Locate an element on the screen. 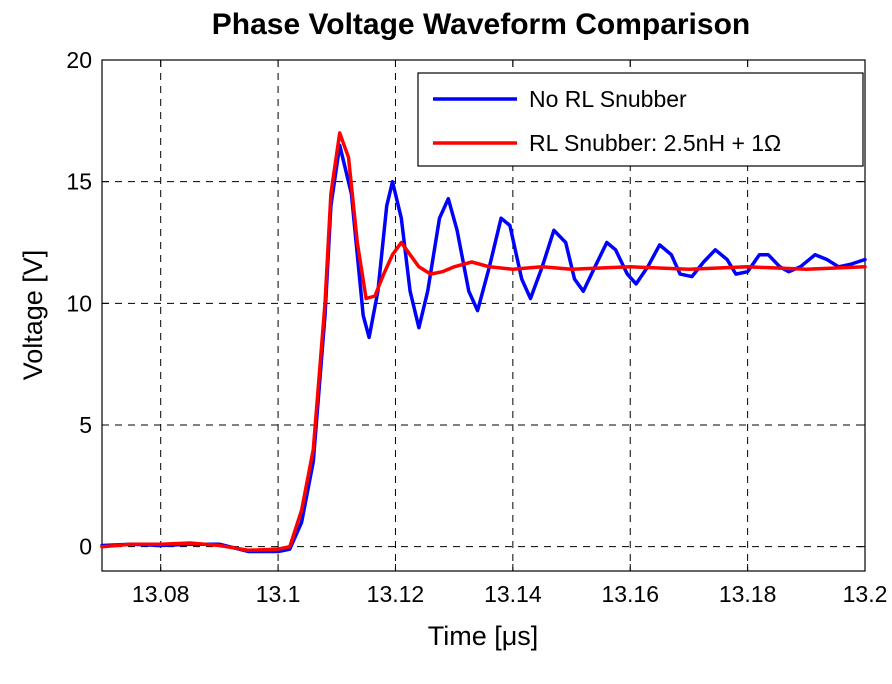 This screenshot has height=684, width=892. x-tick-label: 13.14 is located at coordinates (513, 594).